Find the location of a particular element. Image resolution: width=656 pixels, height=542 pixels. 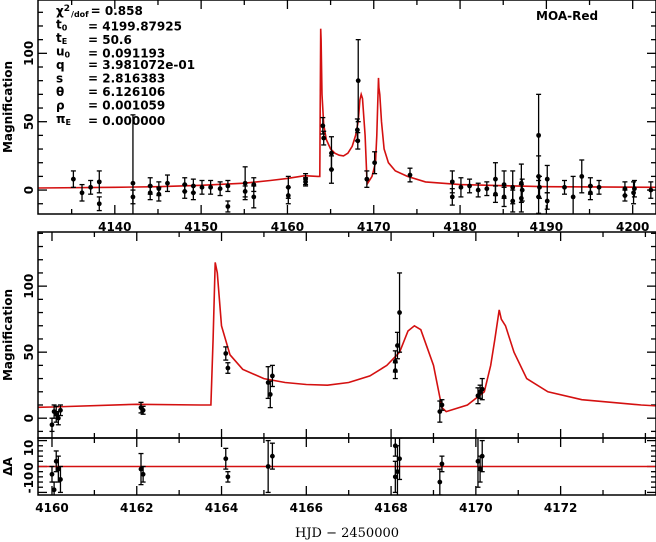

fit-parameter: t0 = 4199.87925 is located at coordinates (119, 26).